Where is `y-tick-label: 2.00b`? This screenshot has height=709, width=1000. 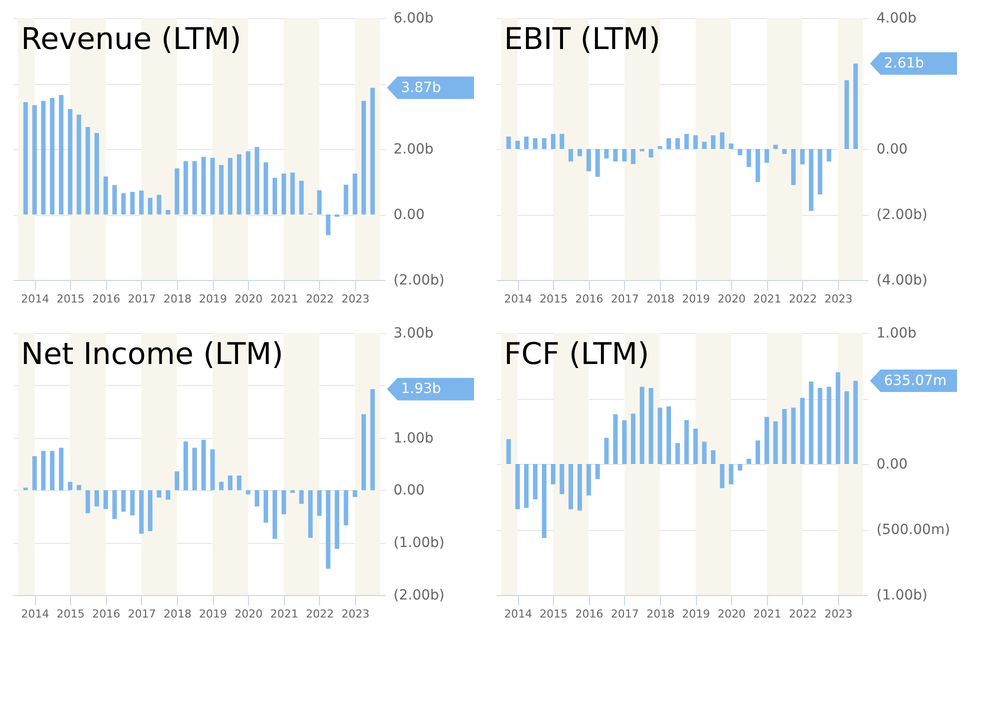 y-tick-label: 2.00b is located at coordinates (414, 150).